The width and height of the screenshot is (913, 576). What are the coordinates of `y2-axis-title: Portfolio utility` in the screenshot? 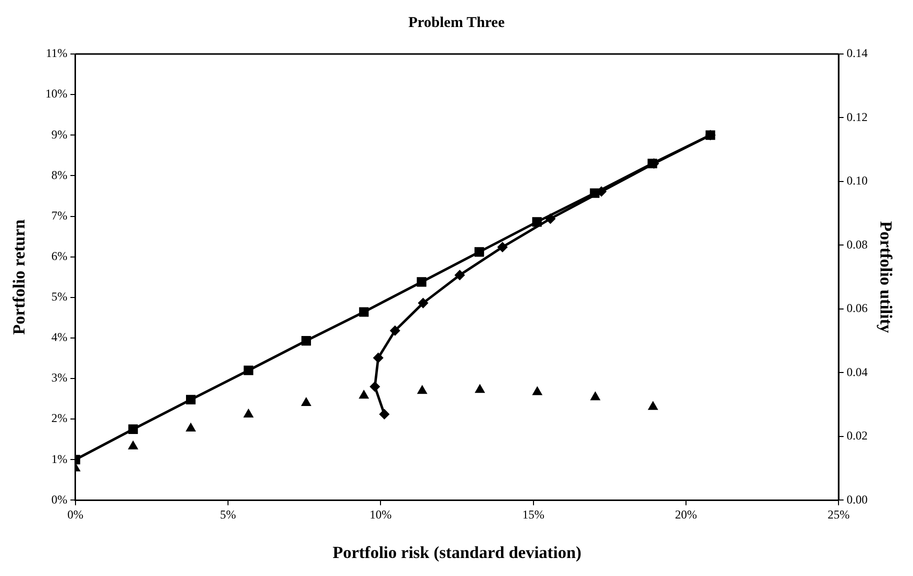 It's located at (886, 277).